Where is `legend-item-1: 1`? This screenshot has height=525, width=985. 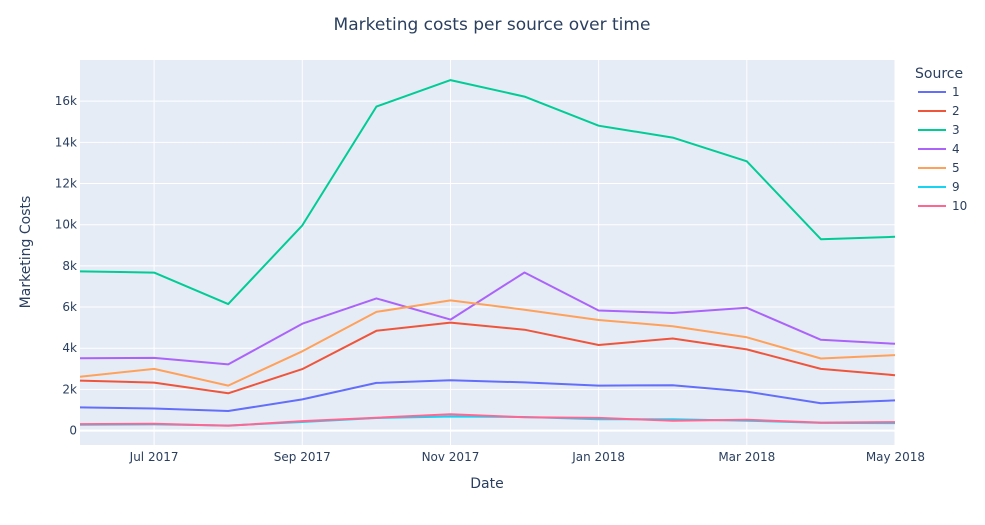 legend-item-1: 1 is located at coordinates (939, 92).